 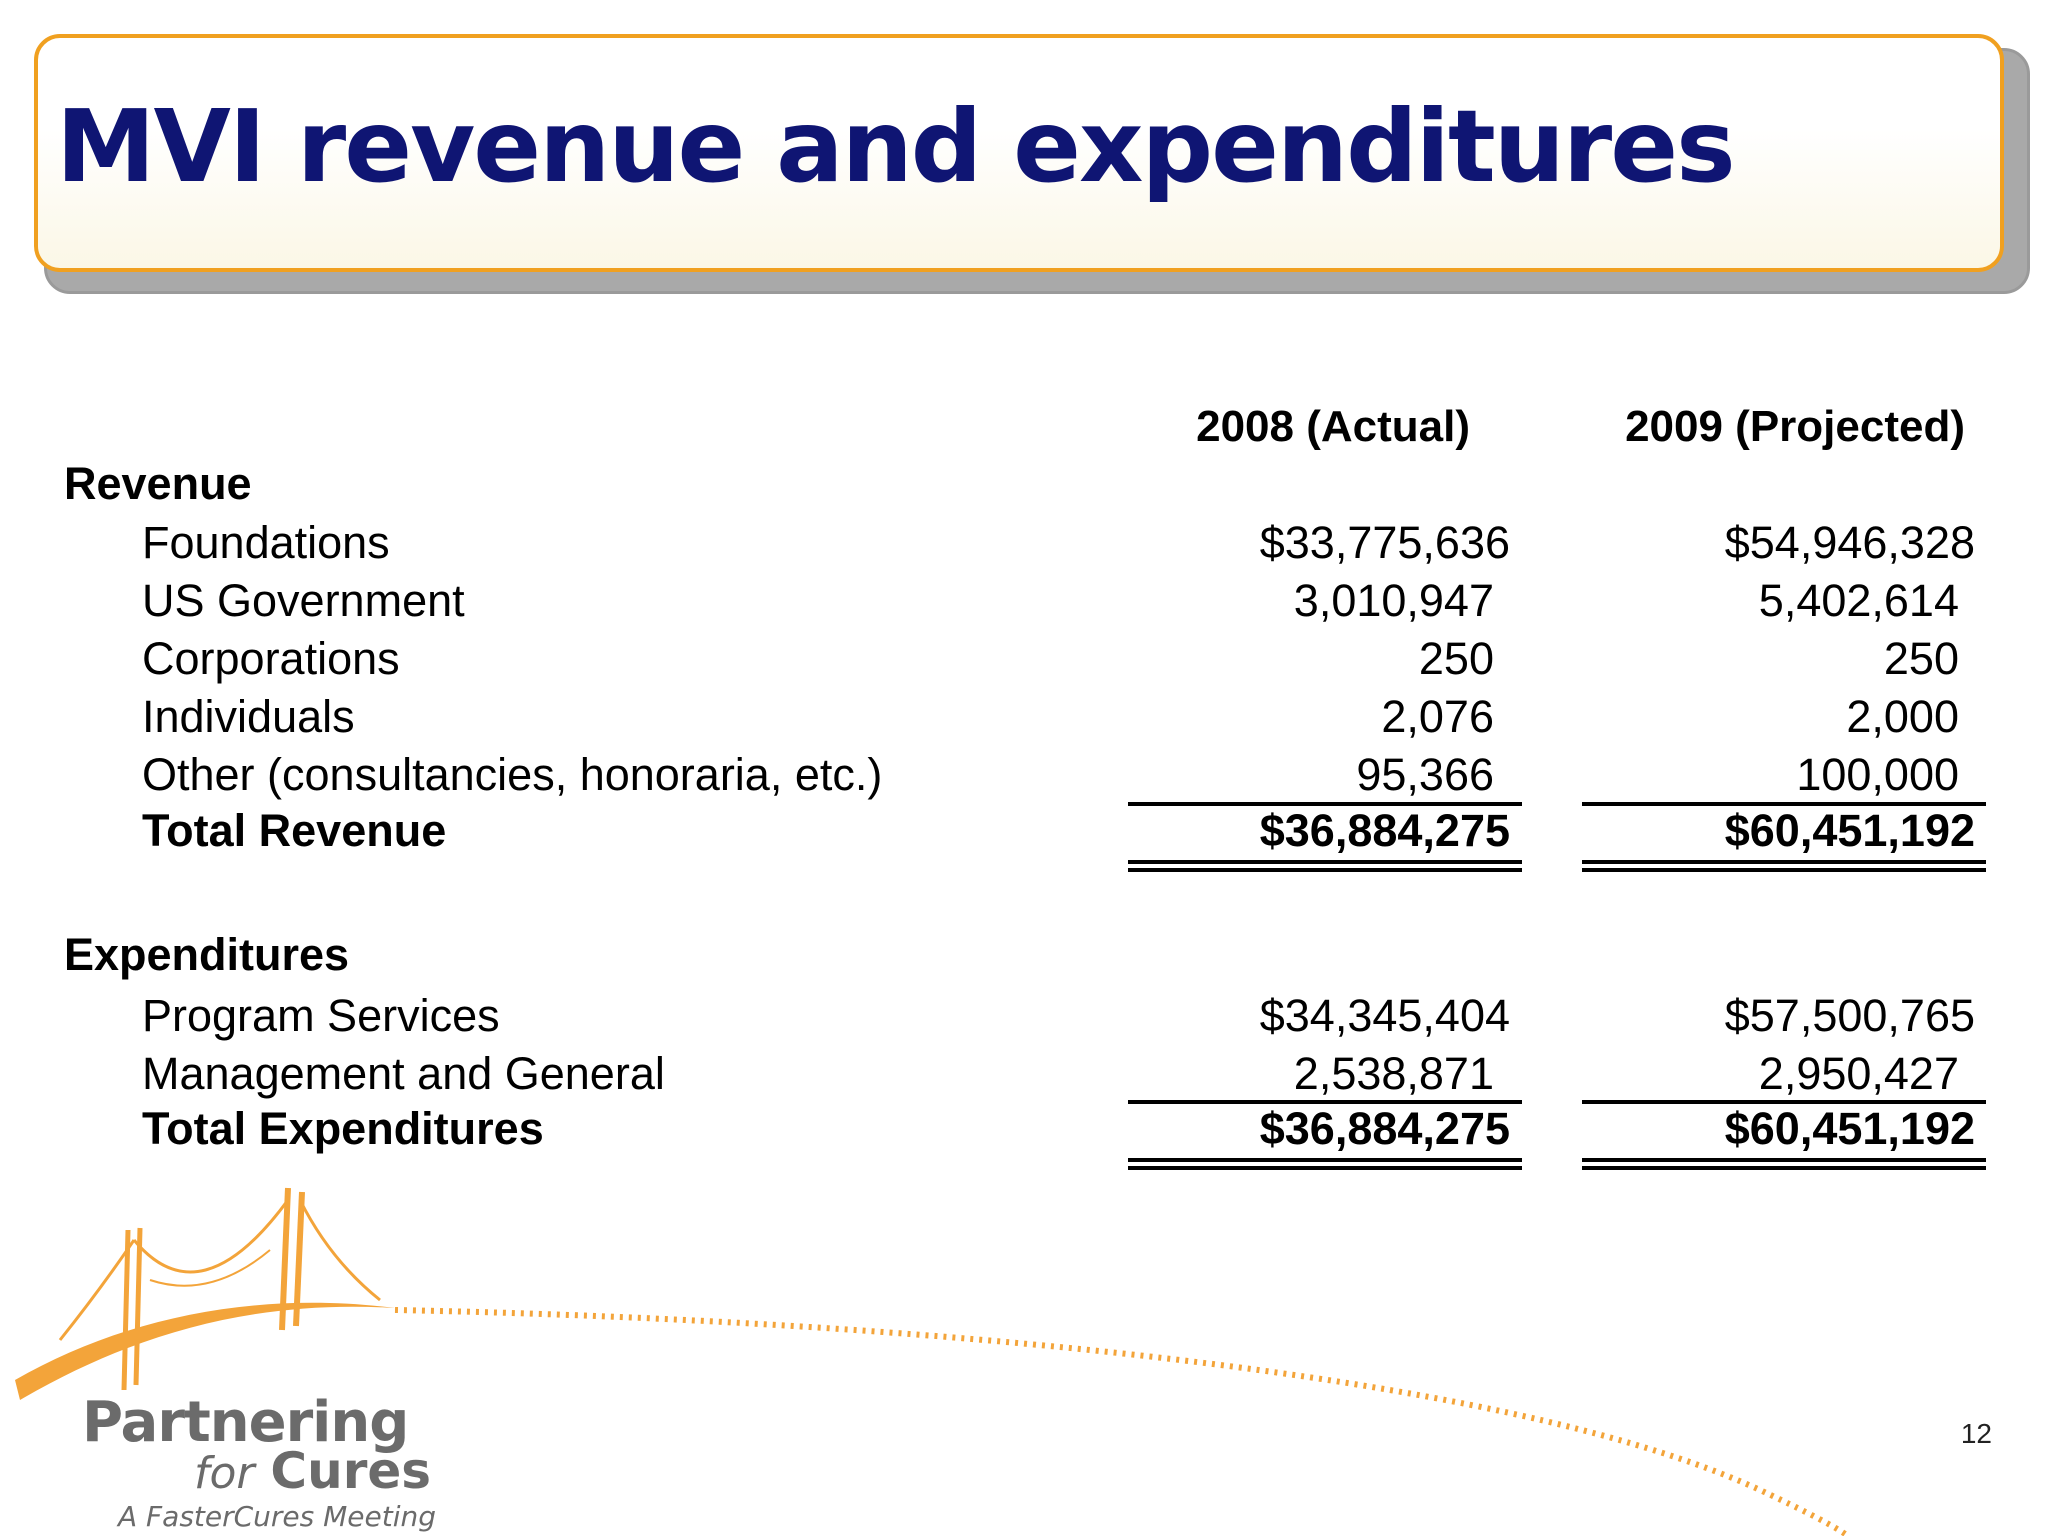 What do you see at coordinates (266, 542) in the screenshot?
I see `row-label-foundations: Foundations` at bounding box center [266, 542].